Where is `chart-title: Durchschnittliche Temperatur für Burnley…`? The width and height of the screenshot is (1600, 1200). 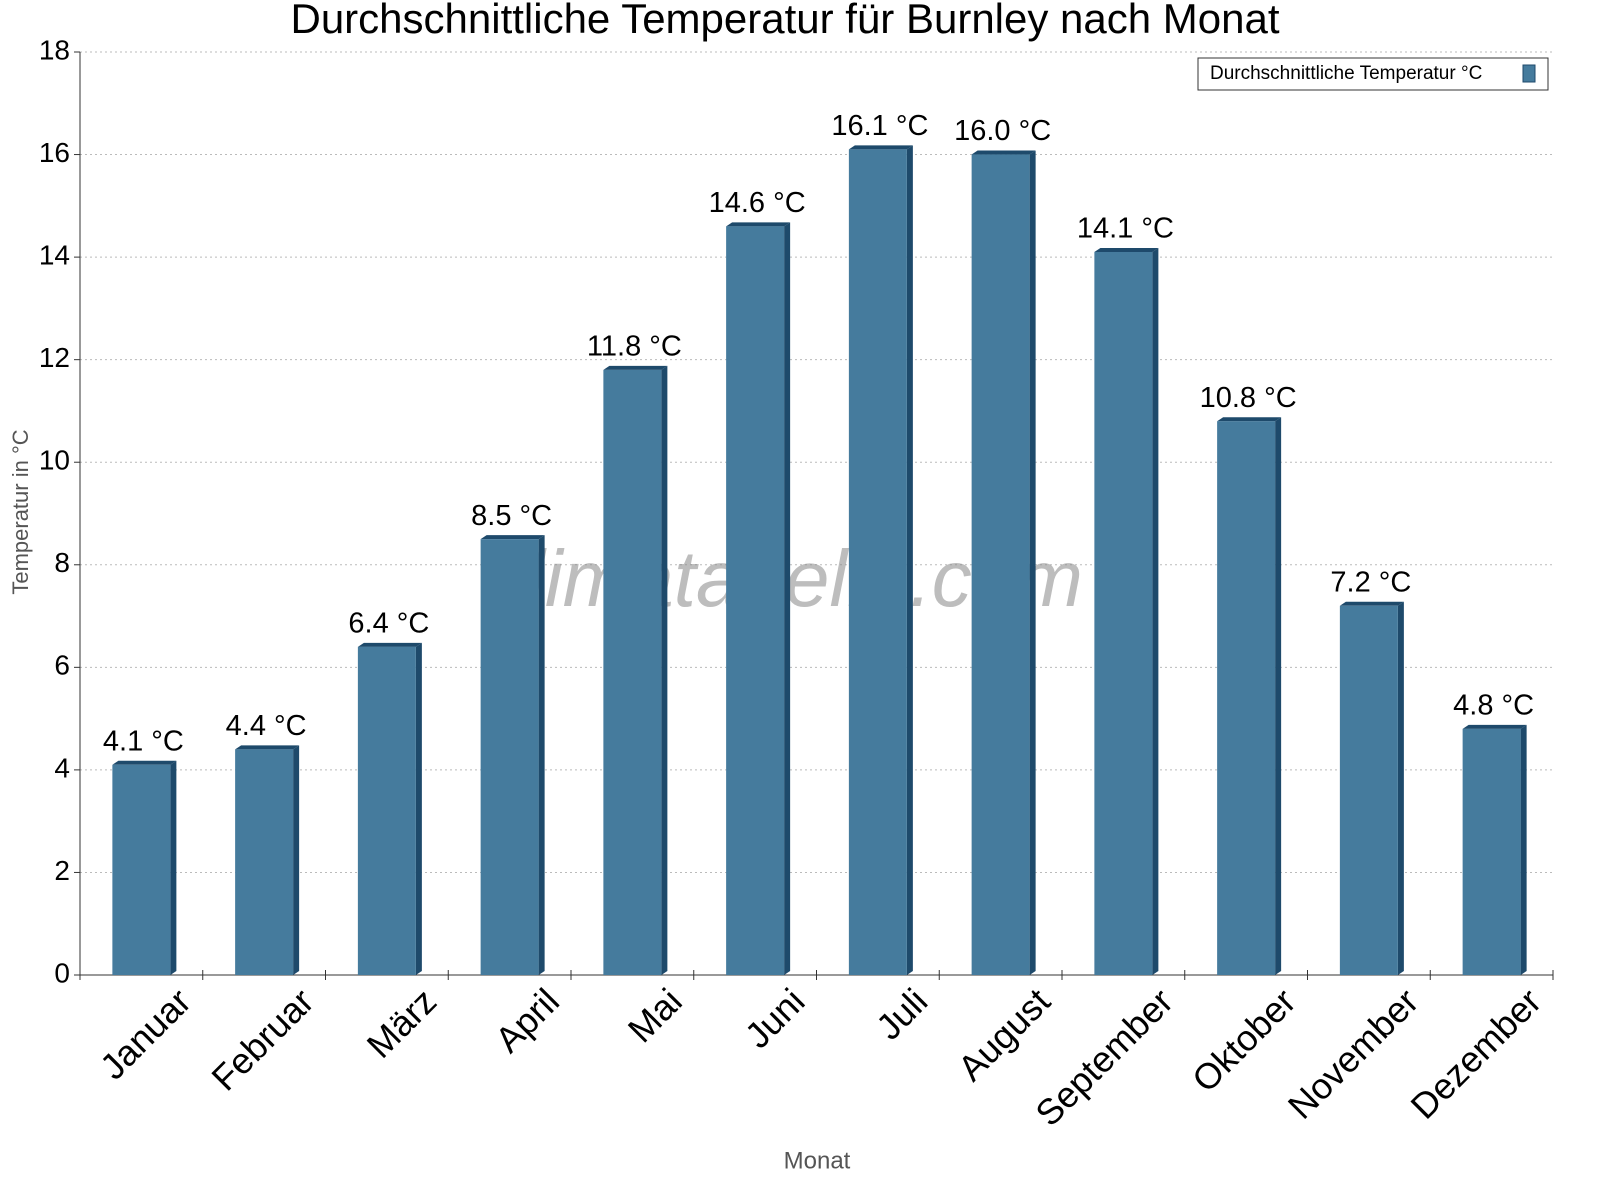
chart-title: Durchschnittliche Temperatur für Burnley… is located at coordinates (784, 21).